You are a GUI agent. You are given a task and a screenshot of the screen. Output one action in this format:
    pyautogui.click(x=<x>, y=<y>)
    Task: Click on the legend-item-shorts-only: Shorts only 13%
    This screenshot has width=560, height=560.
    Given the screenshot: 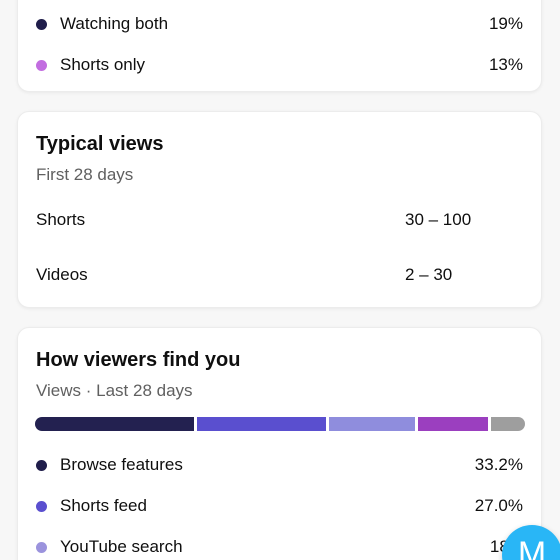 What is the action you would take?
    pyautogui.click(x=279, y=65)
    